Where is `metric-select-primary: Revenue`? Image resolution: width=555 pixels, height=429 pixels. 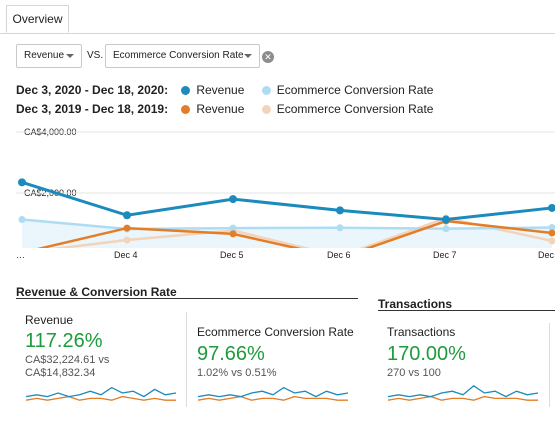 metric-select-primary: Revenue is located at coordinates (49, 56).